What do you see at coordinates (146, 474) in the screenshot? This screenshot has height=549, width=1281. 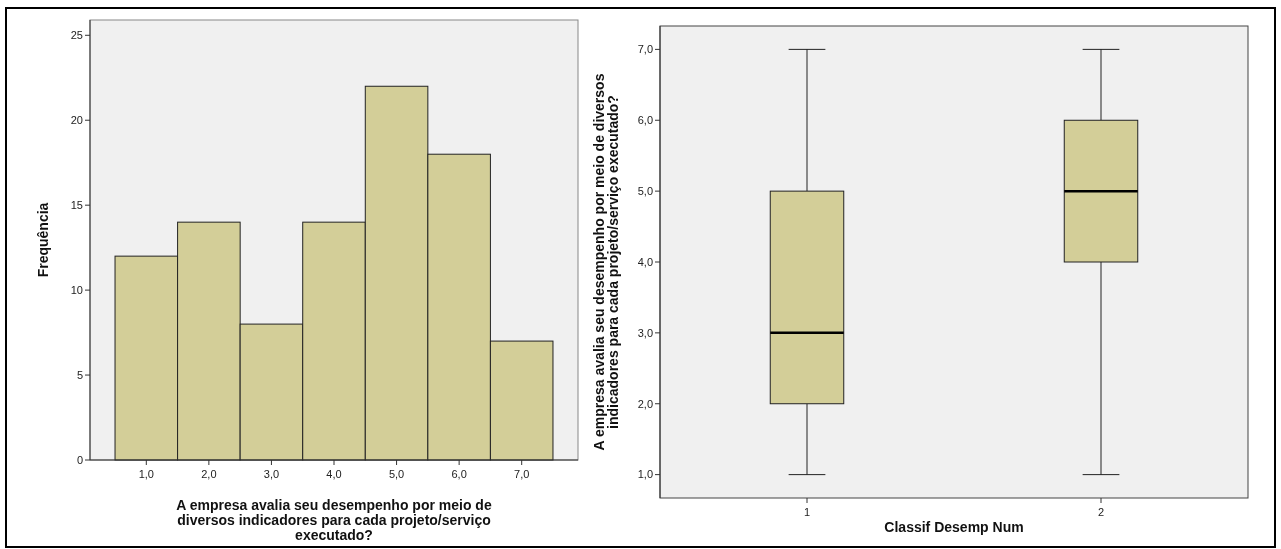 I see `x-tick-label: 1,0` at bounding box center [146, 474].